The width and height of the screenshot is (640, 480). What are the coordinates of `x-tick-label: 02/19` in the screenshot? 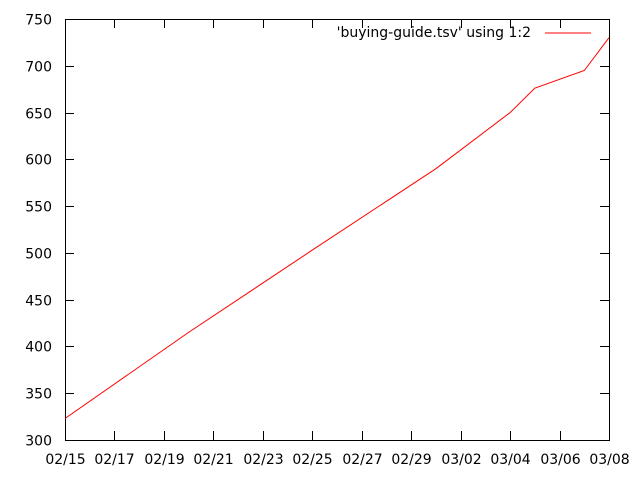 It's located at (164, 460).